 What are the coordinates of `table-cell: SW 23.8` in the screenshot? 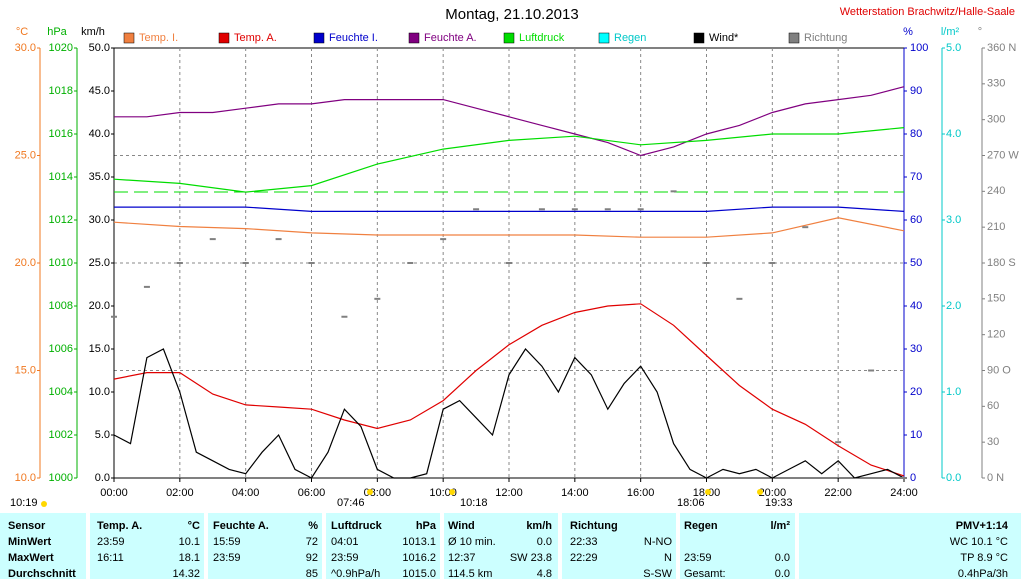 It's located at (531, 558).